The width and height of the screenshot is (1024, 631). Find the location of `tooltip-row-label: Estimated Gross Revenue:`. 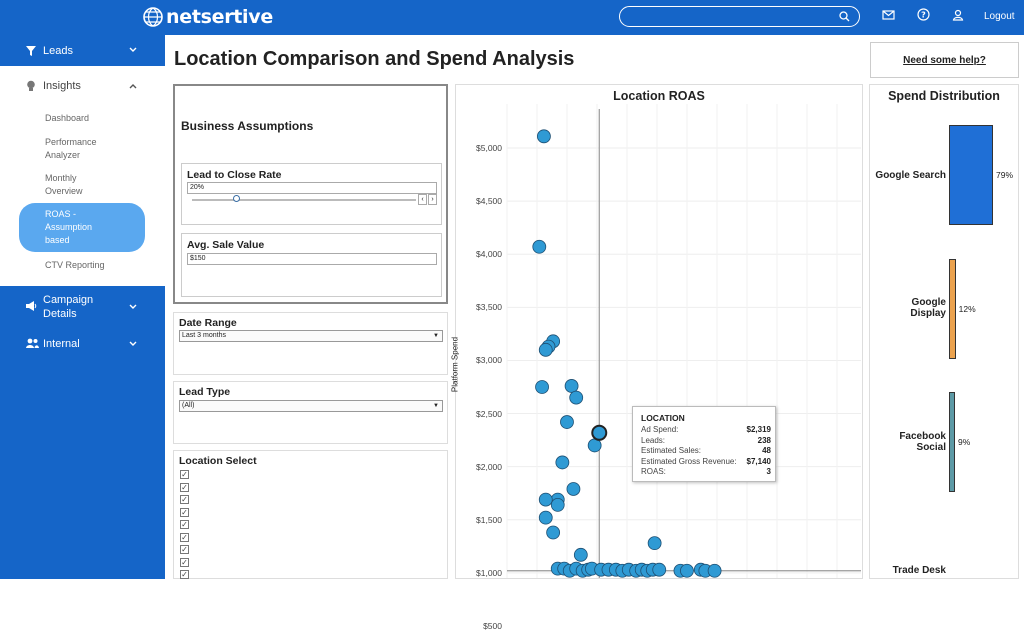

tooltip-row-label: Estimated Gross Revenue: is located at coordinates (689, 461).